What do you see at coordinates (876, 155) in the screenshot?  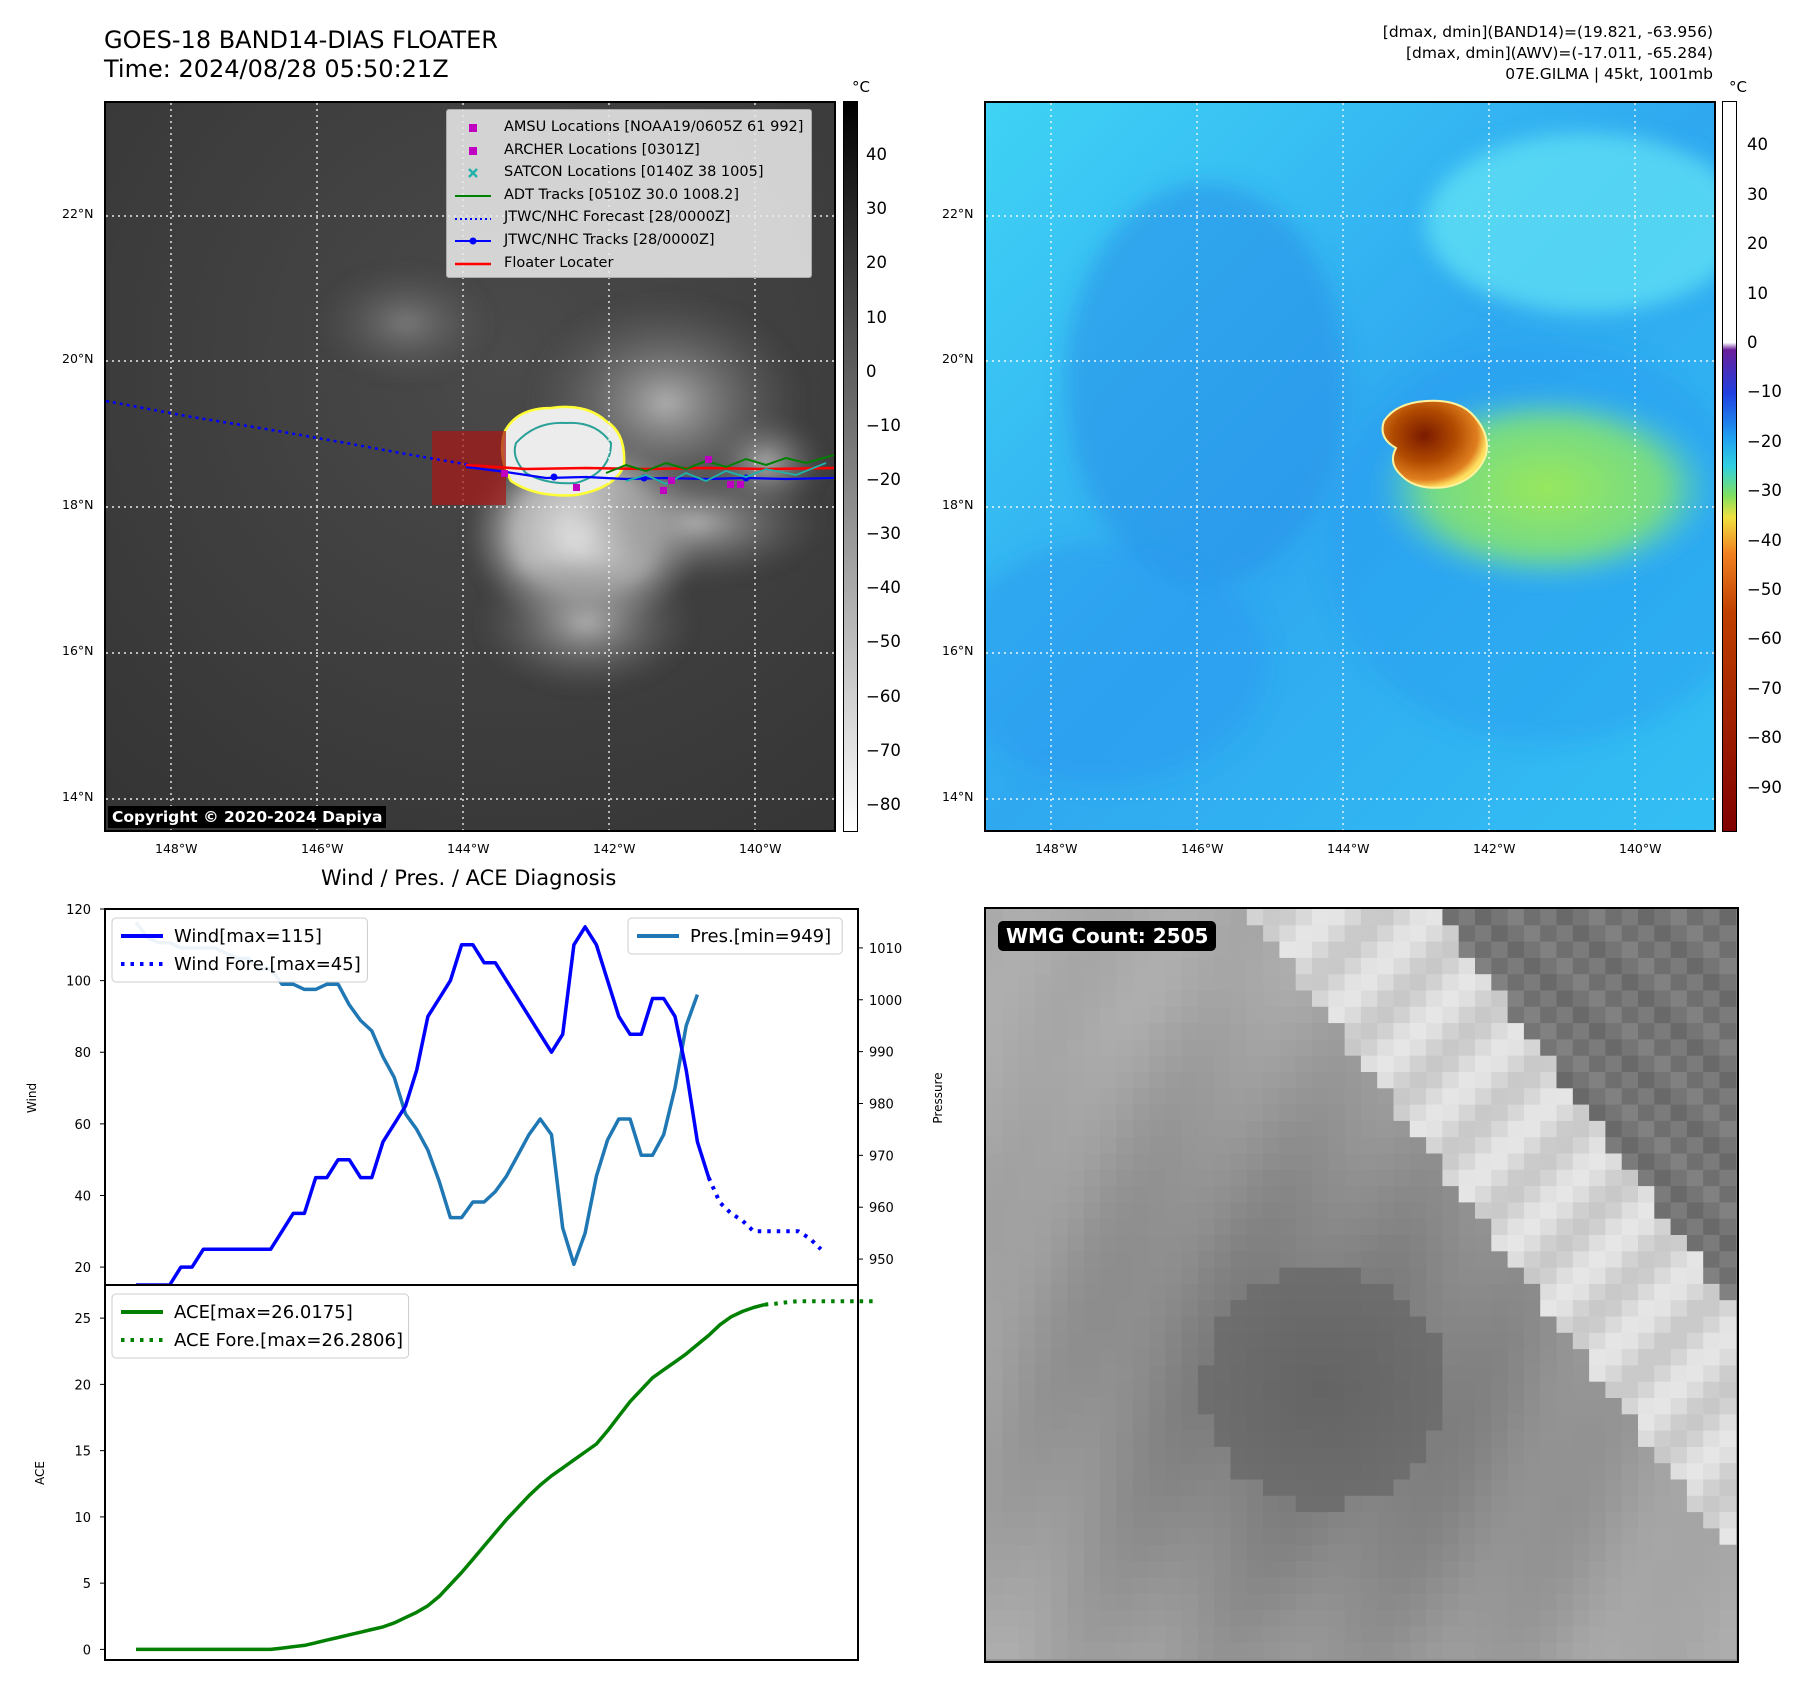 I see `colorbar-bt-tick: 40` at bounding box center [876, 155].